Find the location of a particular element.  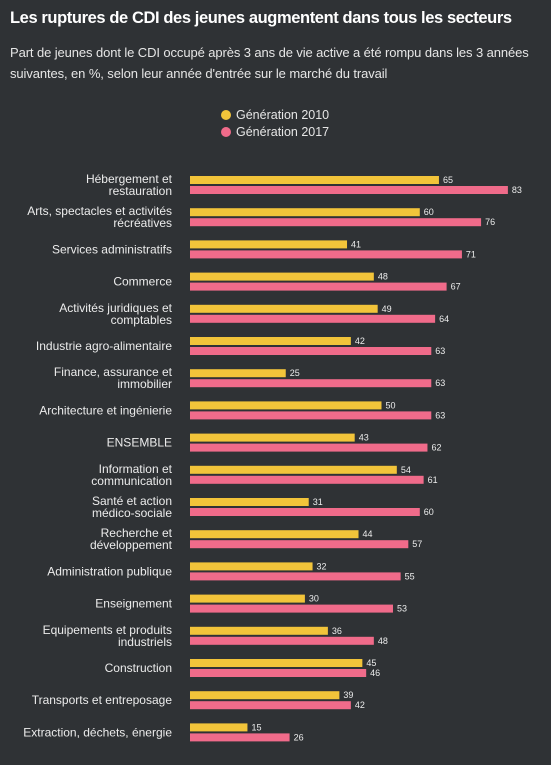

category-label-construction: Construction is located at coordinates (138, 668).